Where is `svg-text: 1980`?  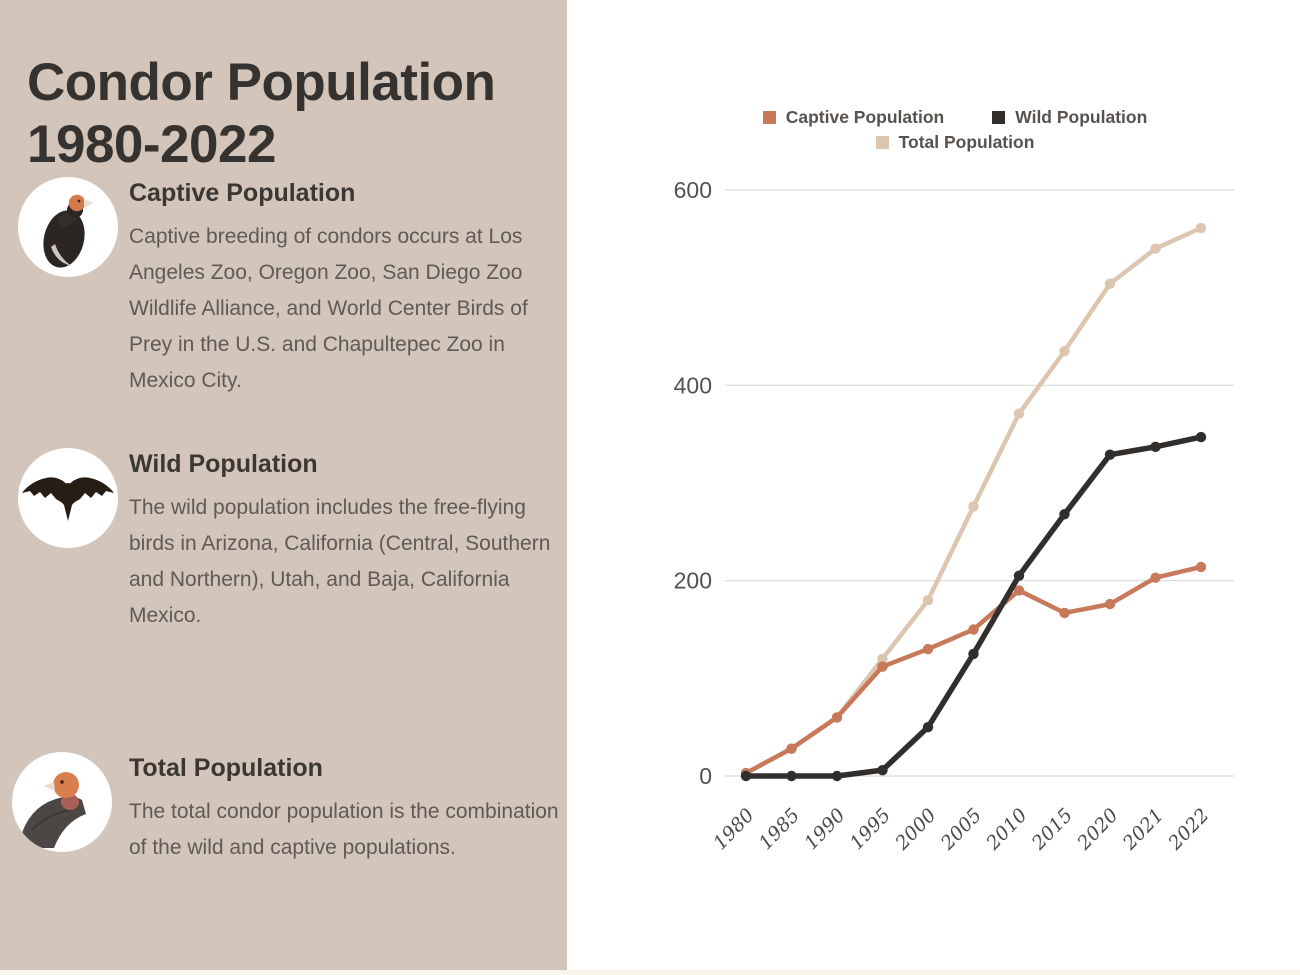 svg-text: 1980 is located at coordinates (733, 829).